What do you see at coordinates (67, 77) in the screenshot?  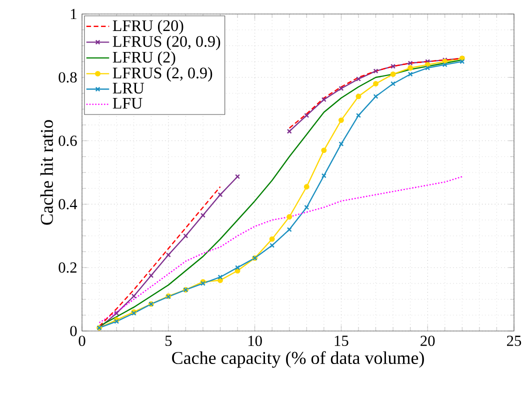 I see `y-tick-label: 0.8` at bounding box center [67, 77].